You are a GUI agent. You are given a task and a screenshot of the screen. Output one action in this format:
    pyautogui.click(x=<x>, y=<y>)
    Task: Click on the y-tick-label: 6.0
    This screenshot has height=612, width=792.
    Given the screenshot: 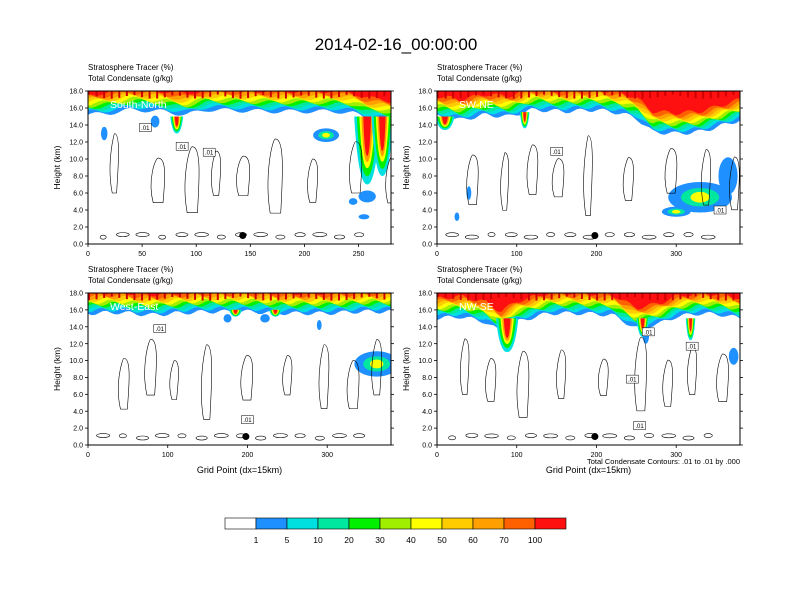 What is the action you would take?
    pyautogui.click(x=78, y=194)
    